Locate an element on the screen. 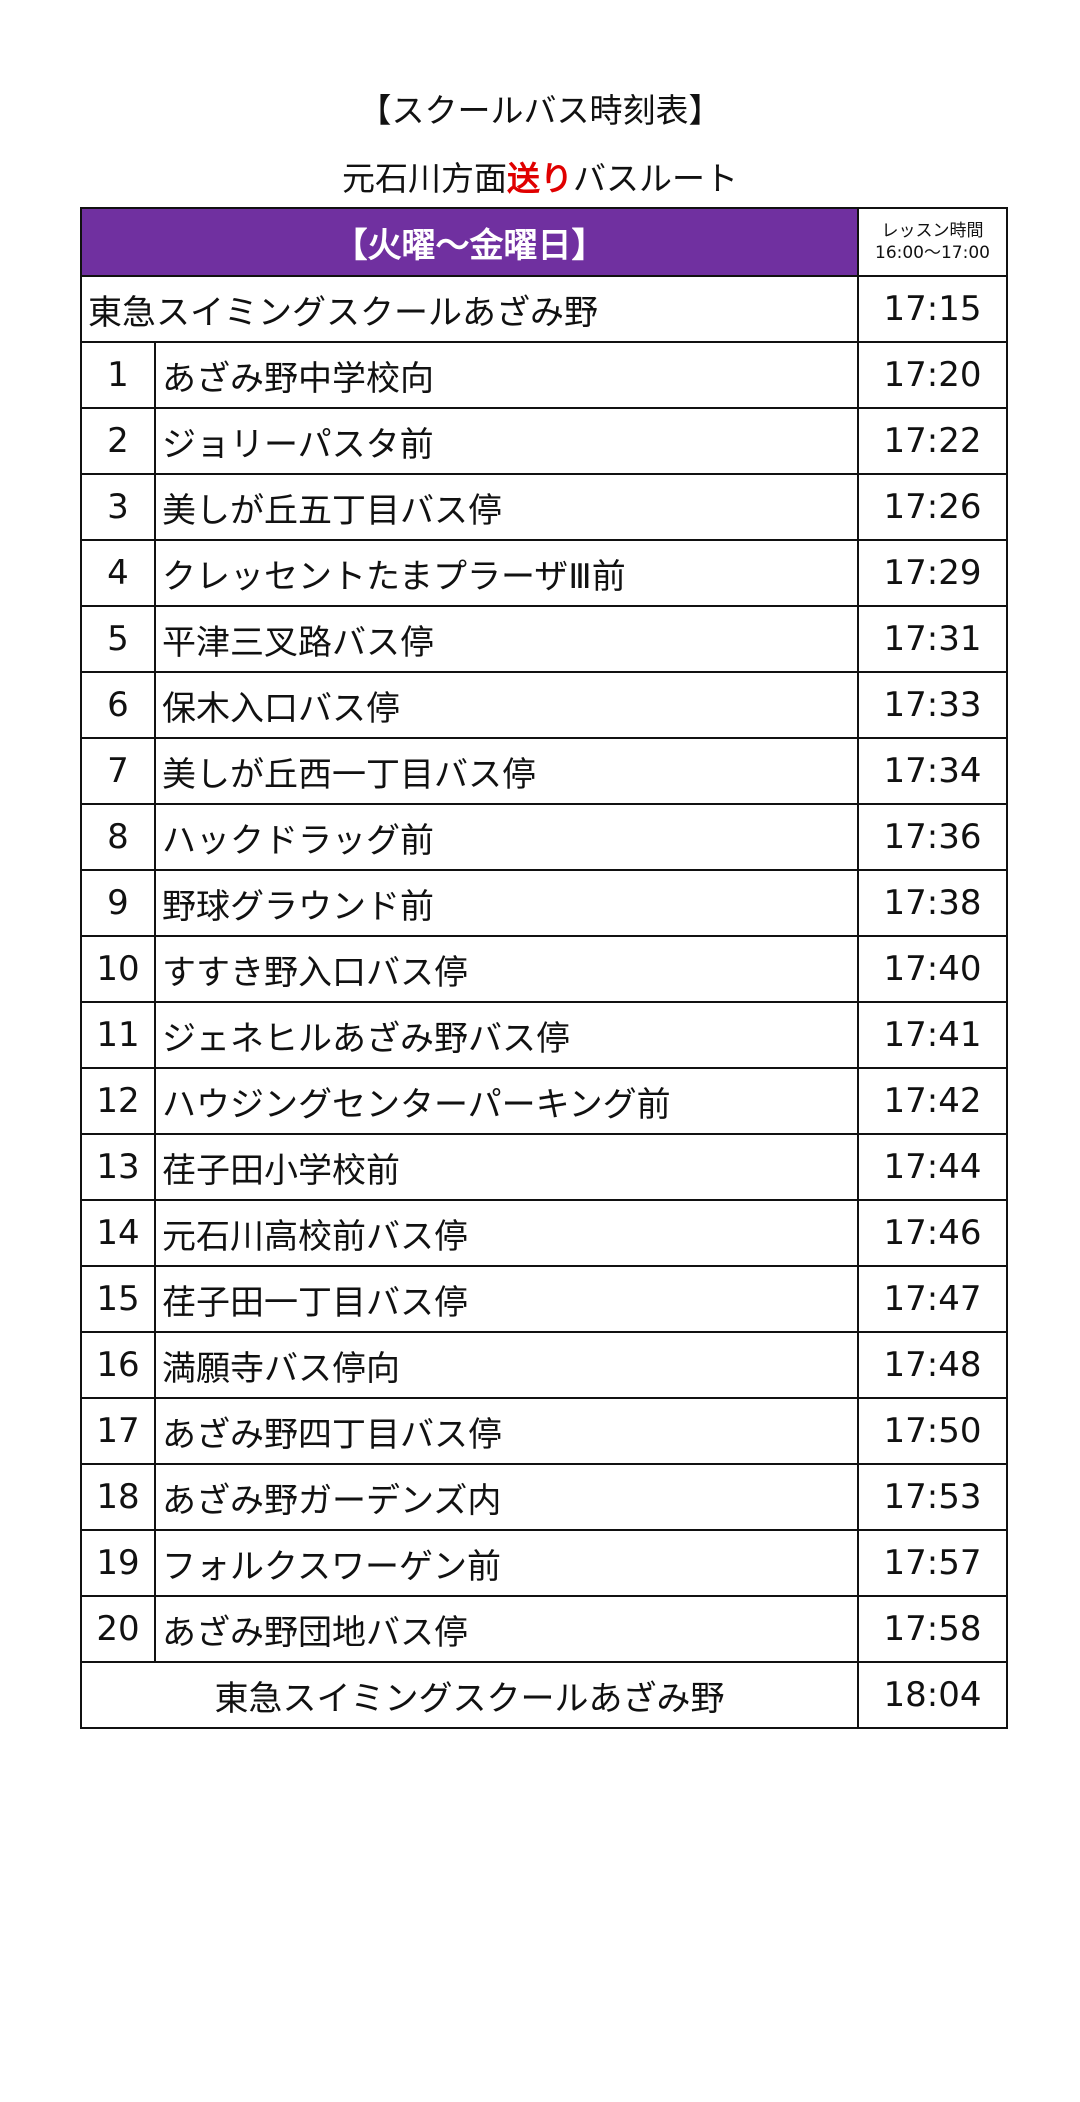 The height and width of the screenshot is (2102, 1080). route-subtitle: 元石川方面送りバスルート is located at coordinates (540, 176).